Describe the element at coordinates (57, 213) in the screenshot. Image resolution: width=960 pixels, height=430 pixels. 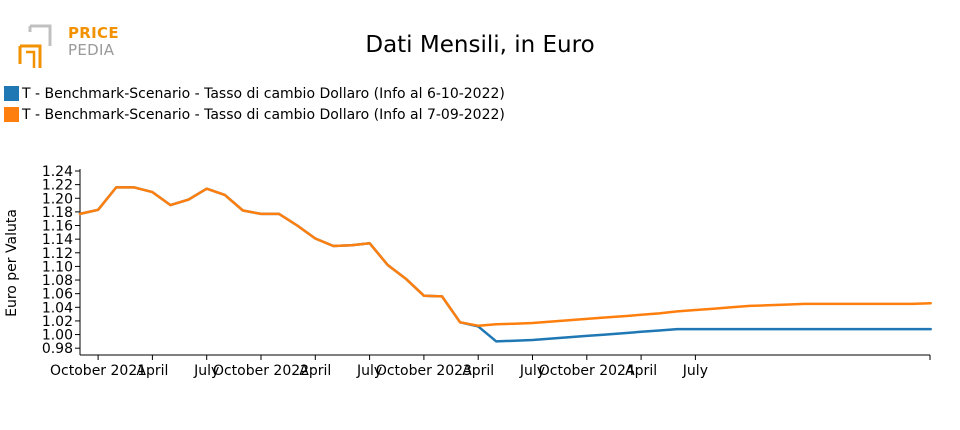
I see `y-tick-label: 1.18` at that location.